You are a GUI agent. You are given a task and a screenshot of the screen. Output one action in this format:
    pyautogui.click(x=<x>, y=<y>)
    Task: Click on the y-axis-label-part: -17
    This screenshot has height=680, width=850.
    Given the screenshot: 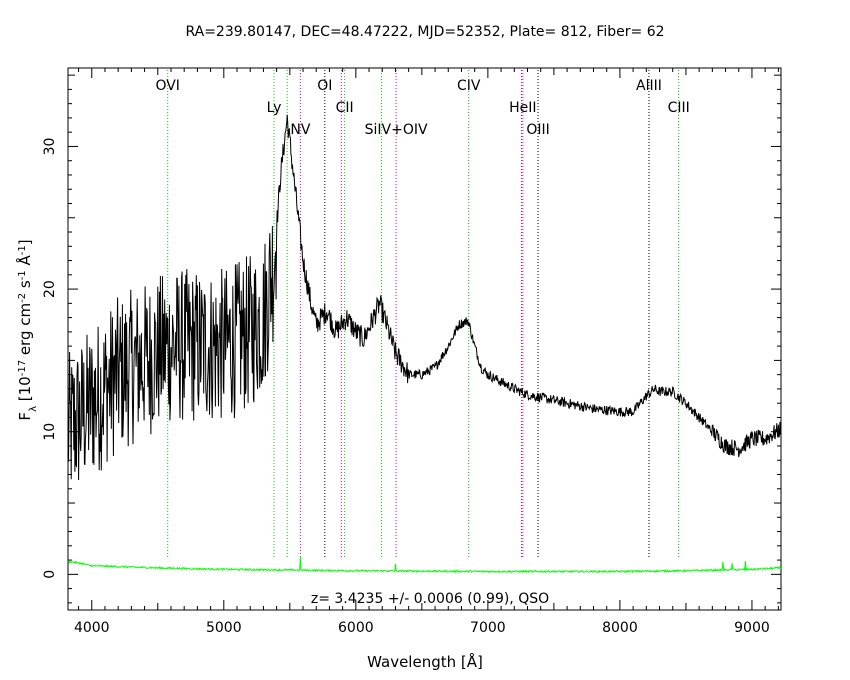 What is the action you would take?
    pyautogui.click(x=22, y=368)
    